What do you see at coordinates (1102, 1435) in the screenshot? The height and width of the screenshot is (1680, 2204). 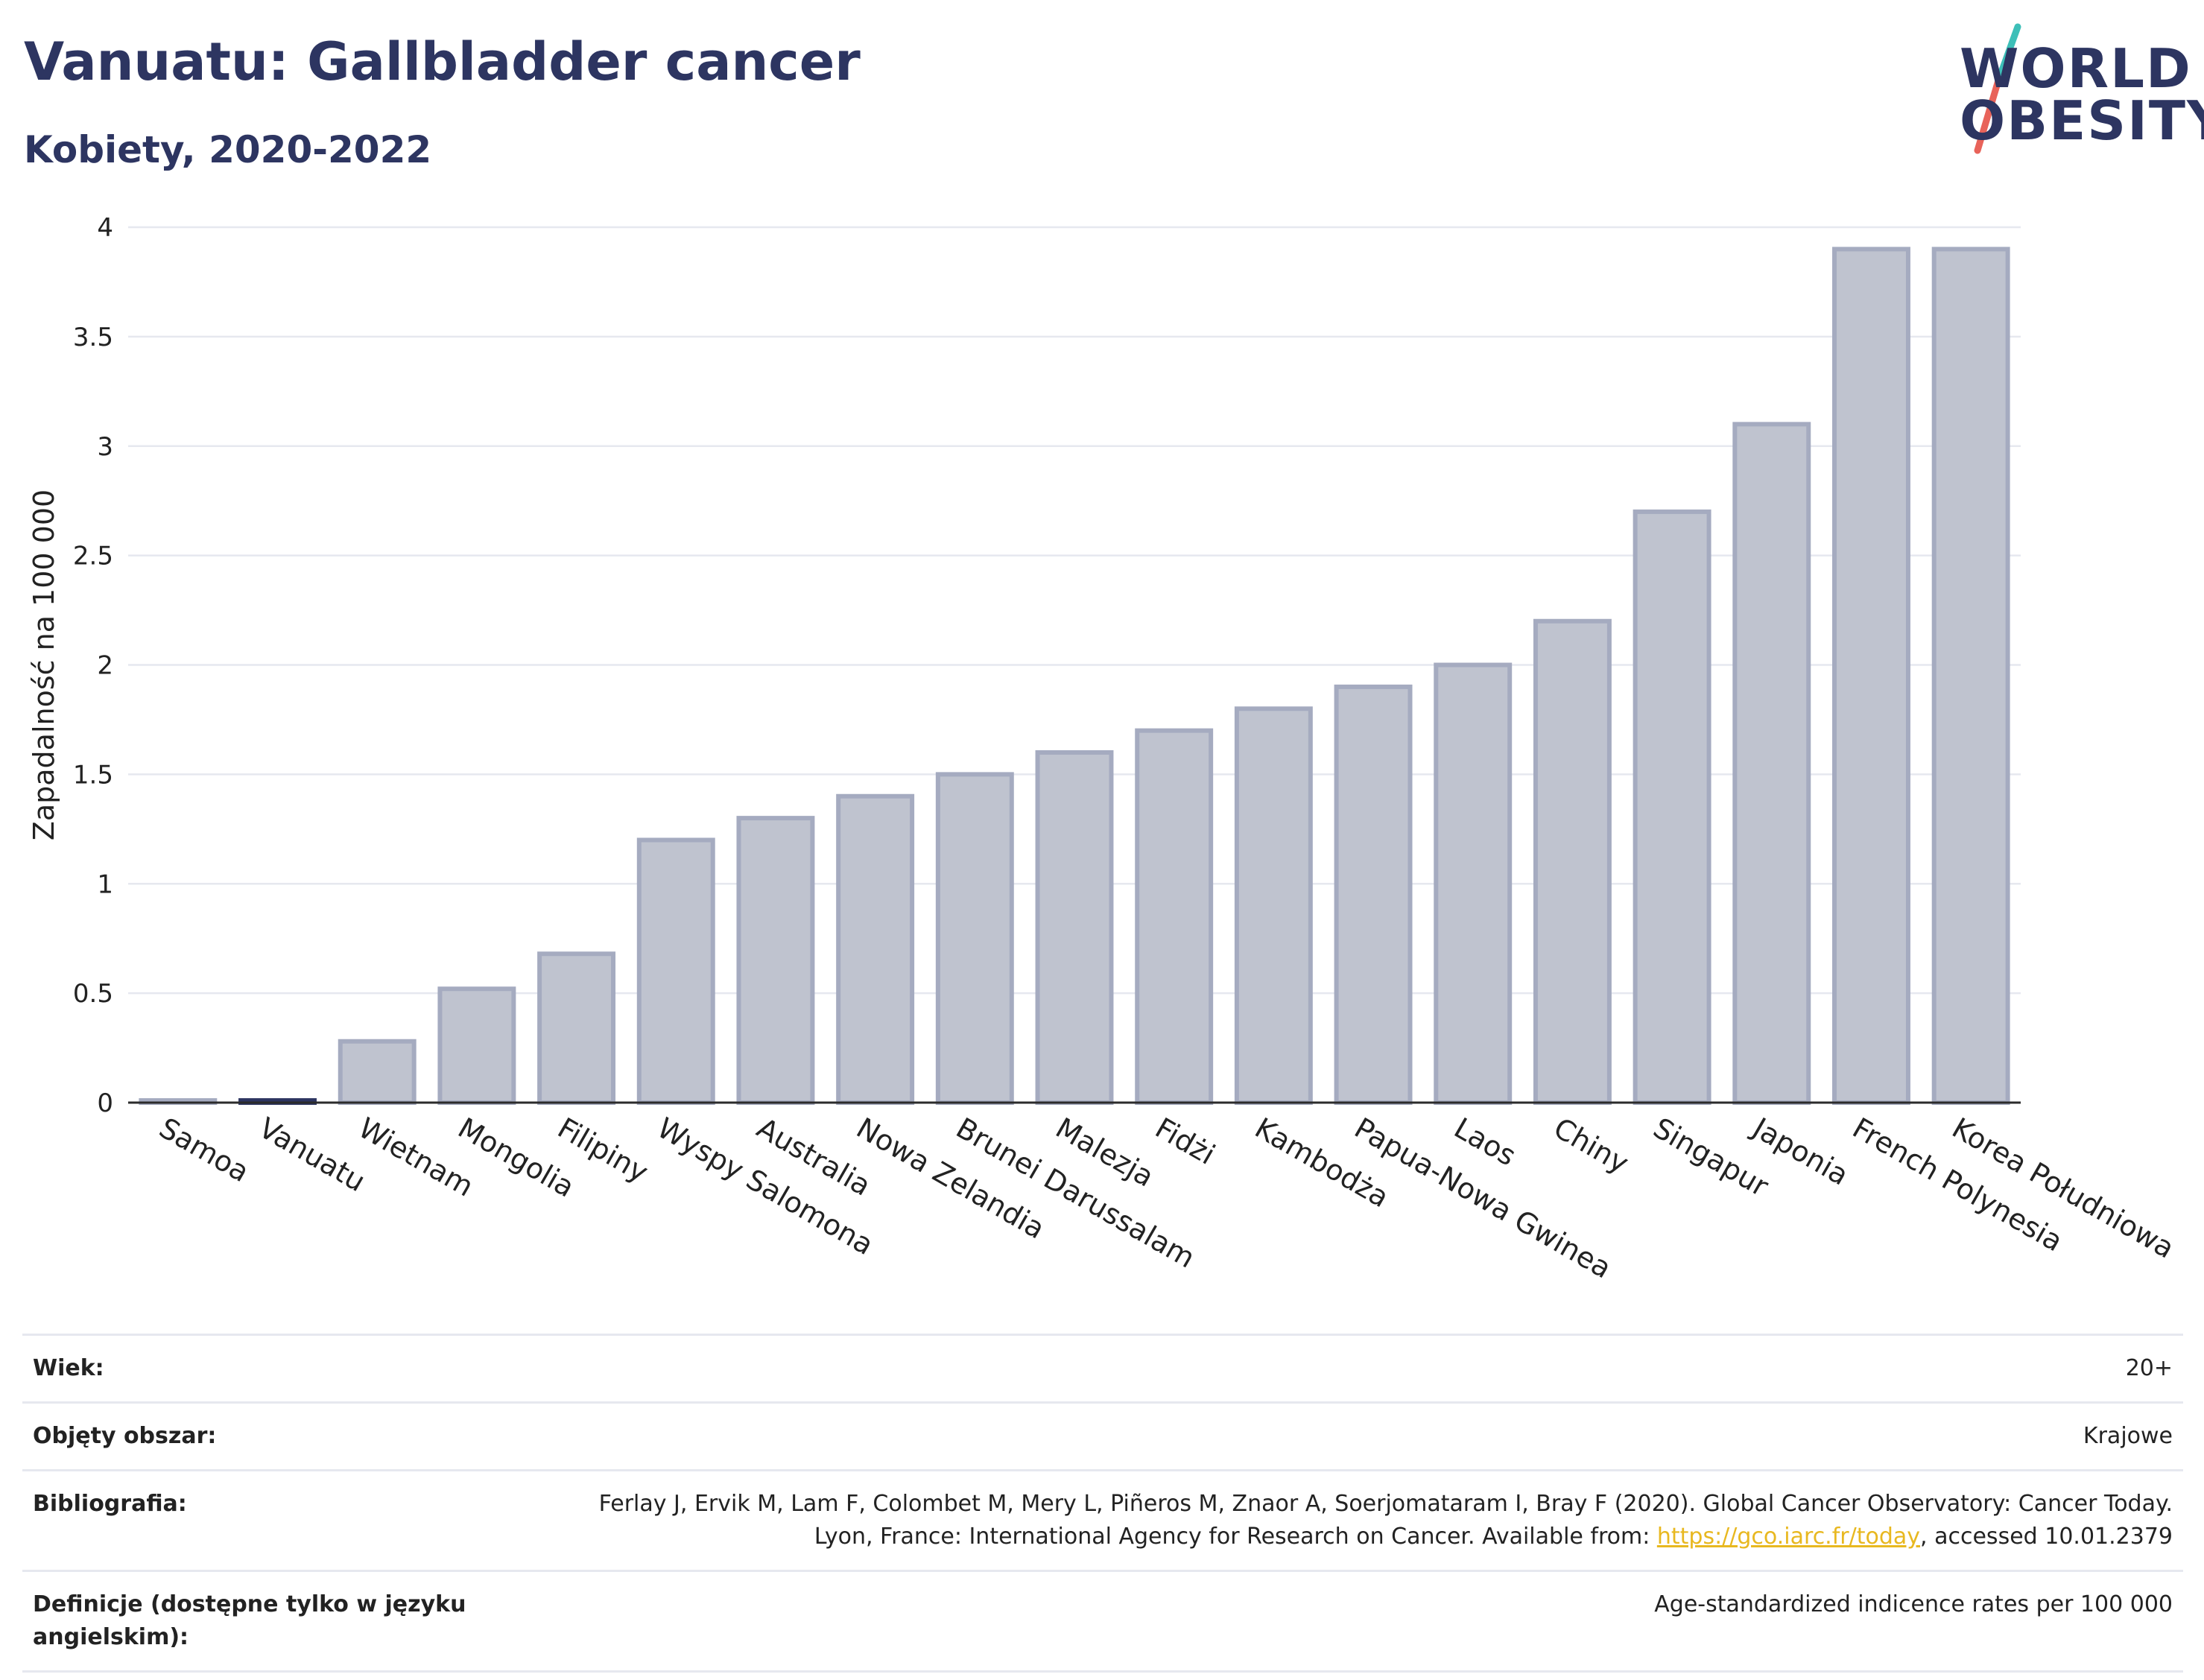 I see `meta-row-area: Objęty obszar: Krajowe` at bounding box center [1102, 1435].